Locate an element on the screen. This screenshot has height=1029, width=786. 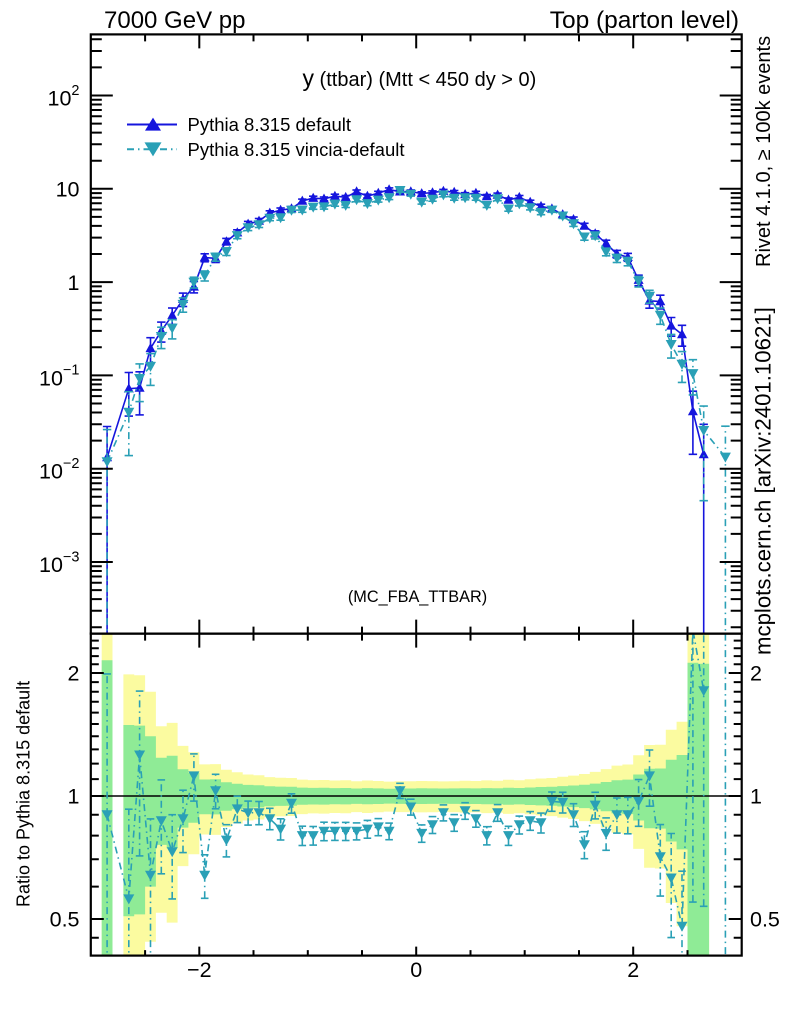
svg-text: 7000 GeV pp is located at coordinates (174, 20).